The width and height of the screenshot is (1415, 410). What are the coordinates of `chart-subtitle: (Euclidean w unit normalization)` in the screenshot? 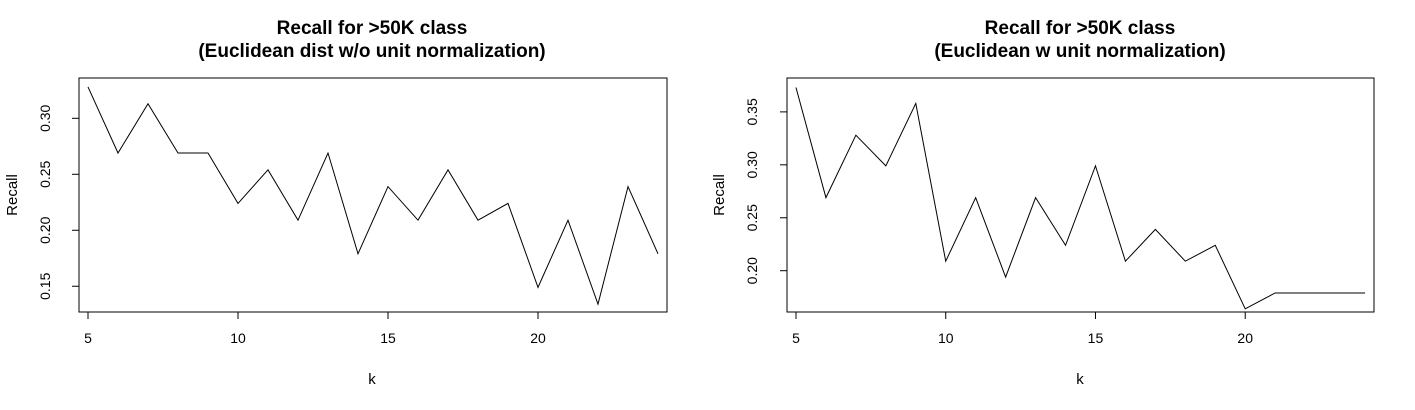 It's located at (1079, 51).